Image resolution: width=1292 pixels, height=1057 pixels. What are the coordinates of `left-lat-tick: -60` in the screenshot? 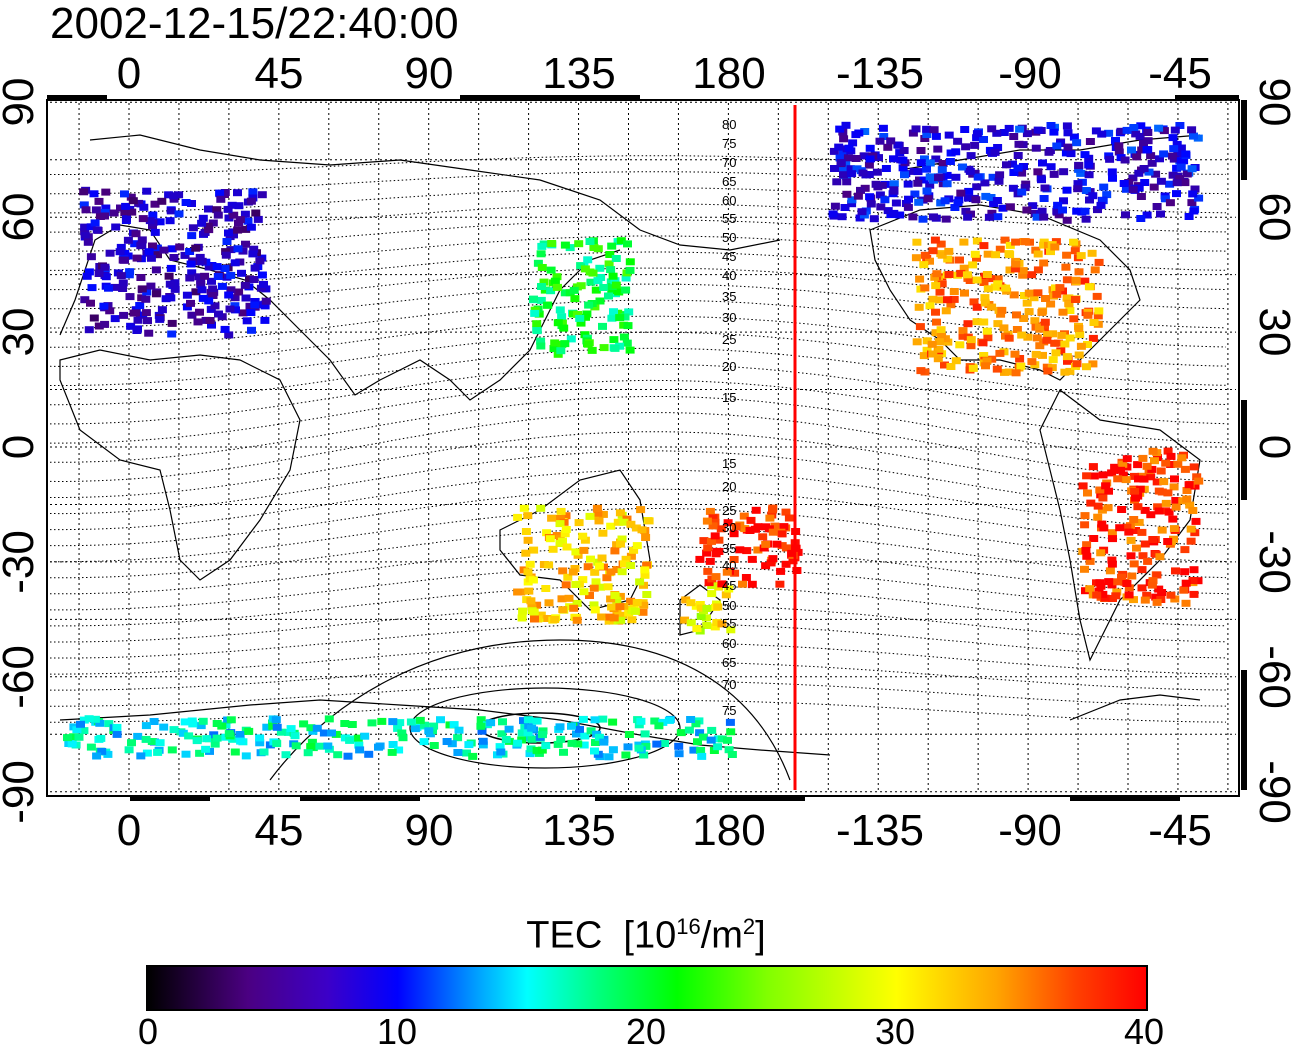 It's located at (21, 677).